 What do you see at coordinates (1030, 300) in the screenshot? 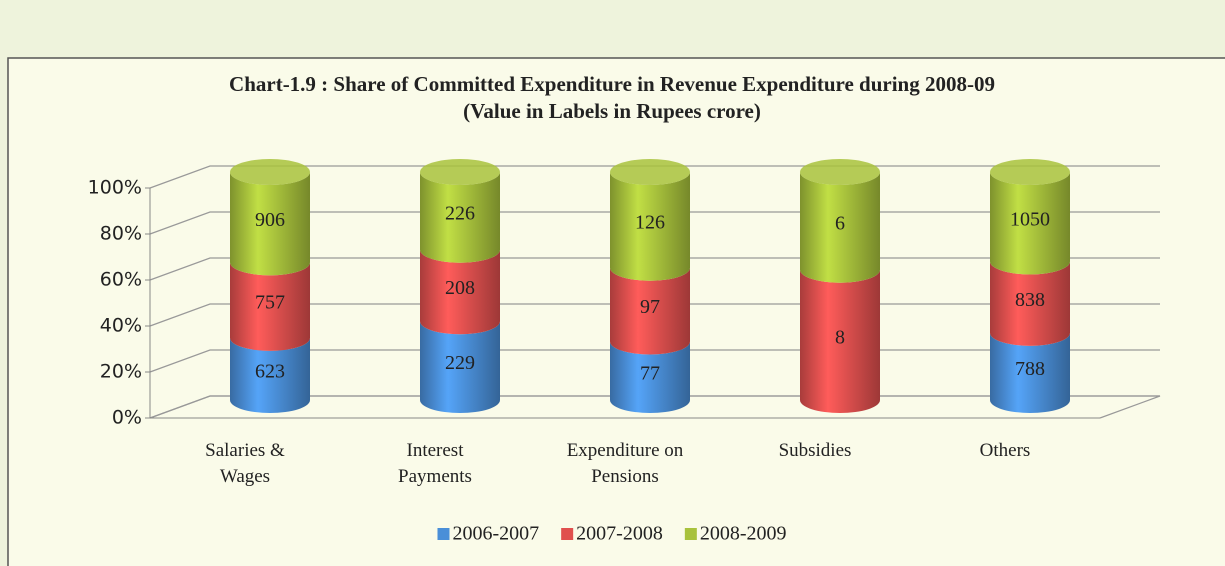
I see `data-label: 838` at bounding box center [1030, 300].